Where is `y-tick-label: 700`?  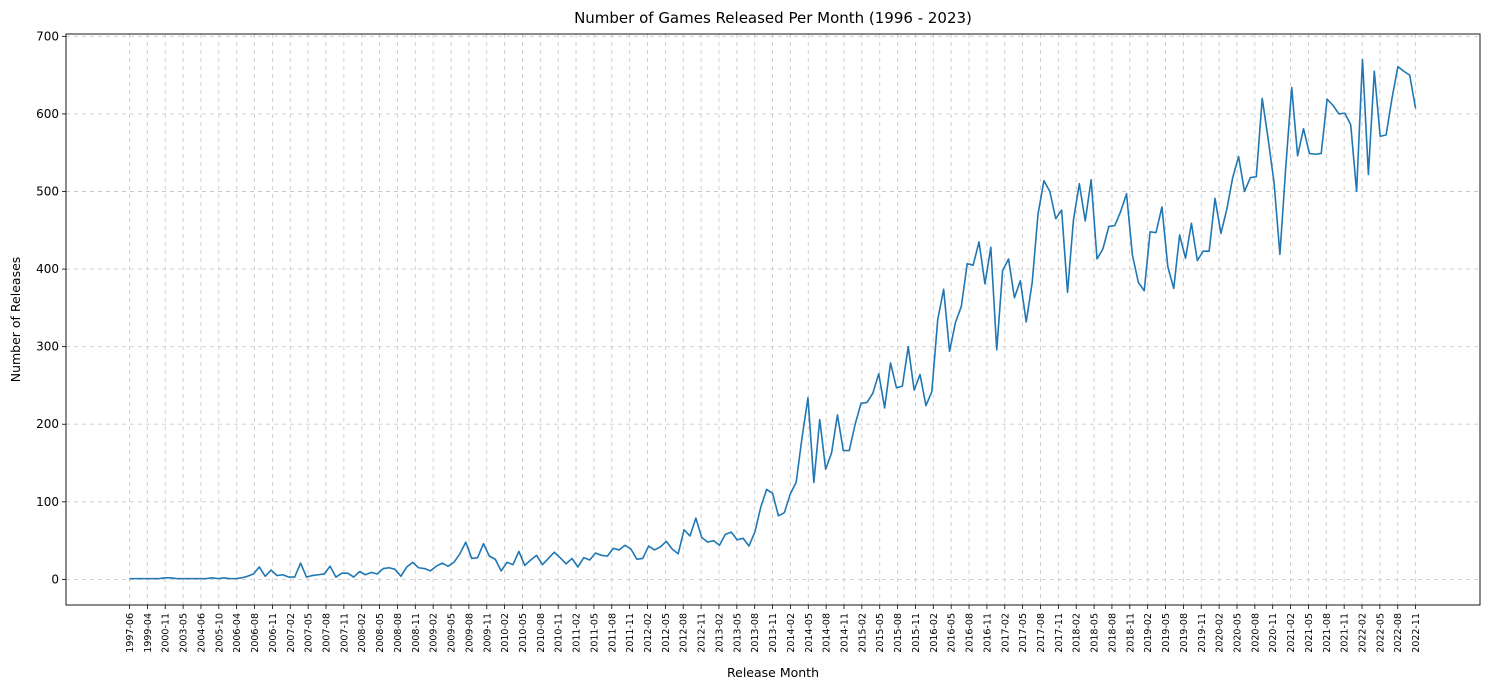 y-tick-label: 700 is located at coordinates (47, 36).